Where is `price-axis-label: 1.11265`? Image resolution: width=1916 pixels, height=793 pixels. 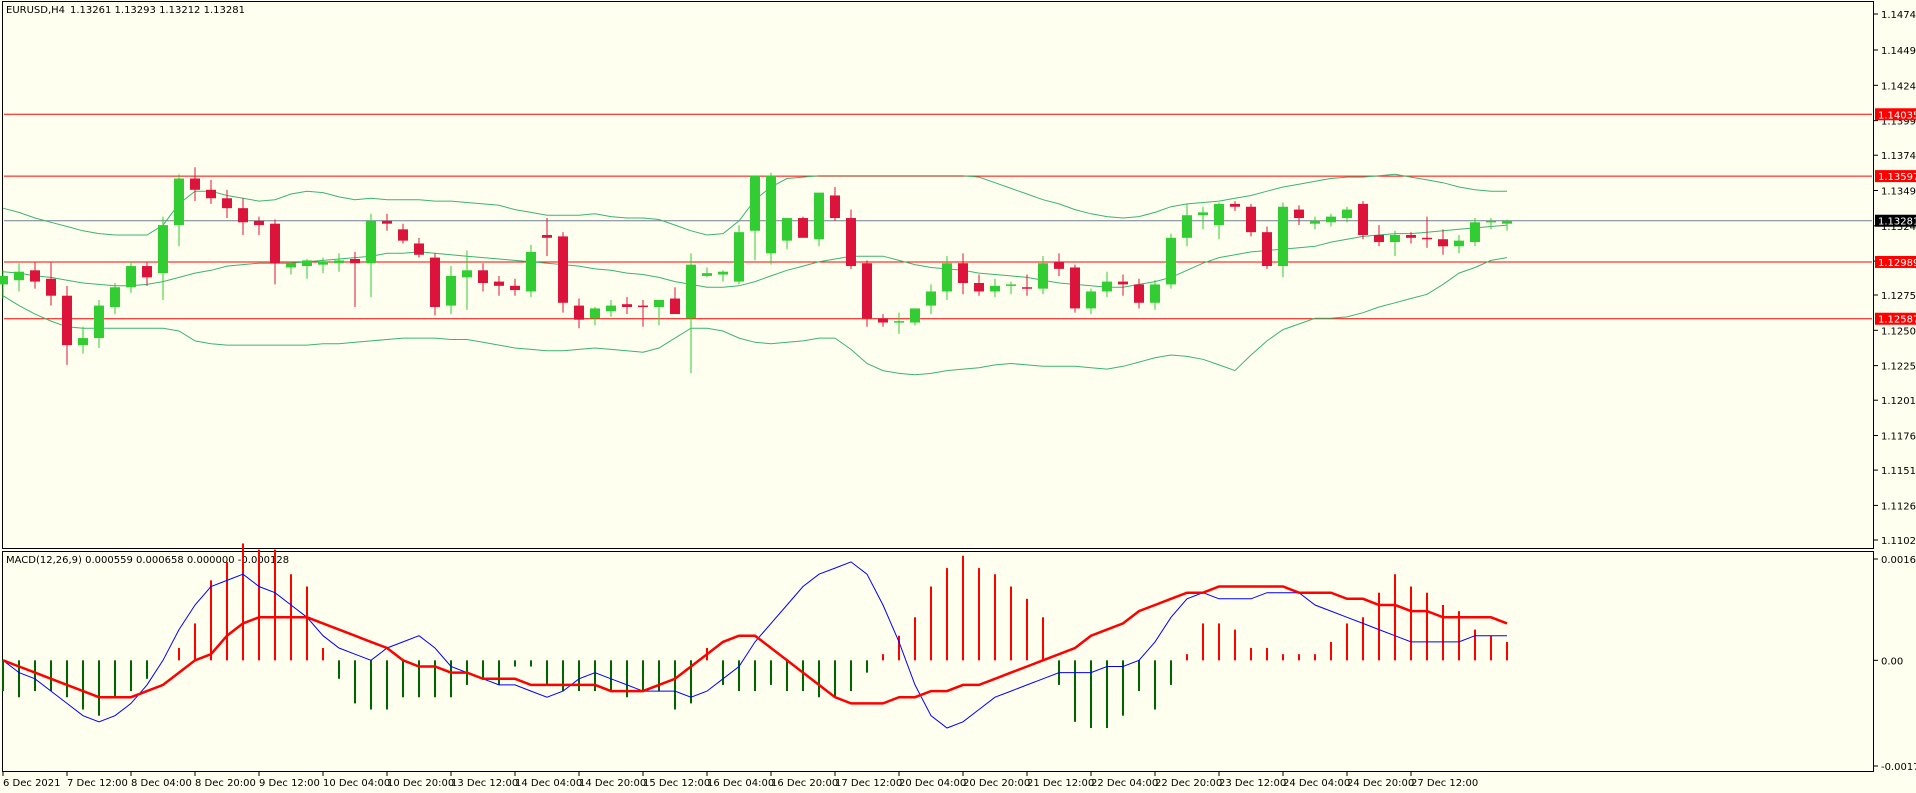 price-axis-label: 1.11265 is located at coordinates (1898, 506).